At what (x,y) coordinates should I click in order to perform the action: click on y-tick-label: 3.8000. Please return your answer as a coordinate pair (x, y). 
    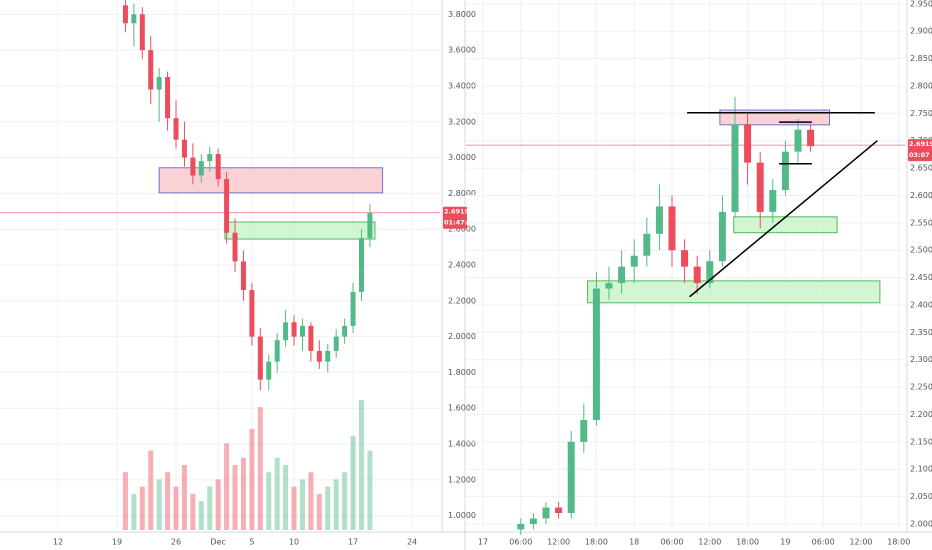
    Looking at the image, I should click on (462, 14).